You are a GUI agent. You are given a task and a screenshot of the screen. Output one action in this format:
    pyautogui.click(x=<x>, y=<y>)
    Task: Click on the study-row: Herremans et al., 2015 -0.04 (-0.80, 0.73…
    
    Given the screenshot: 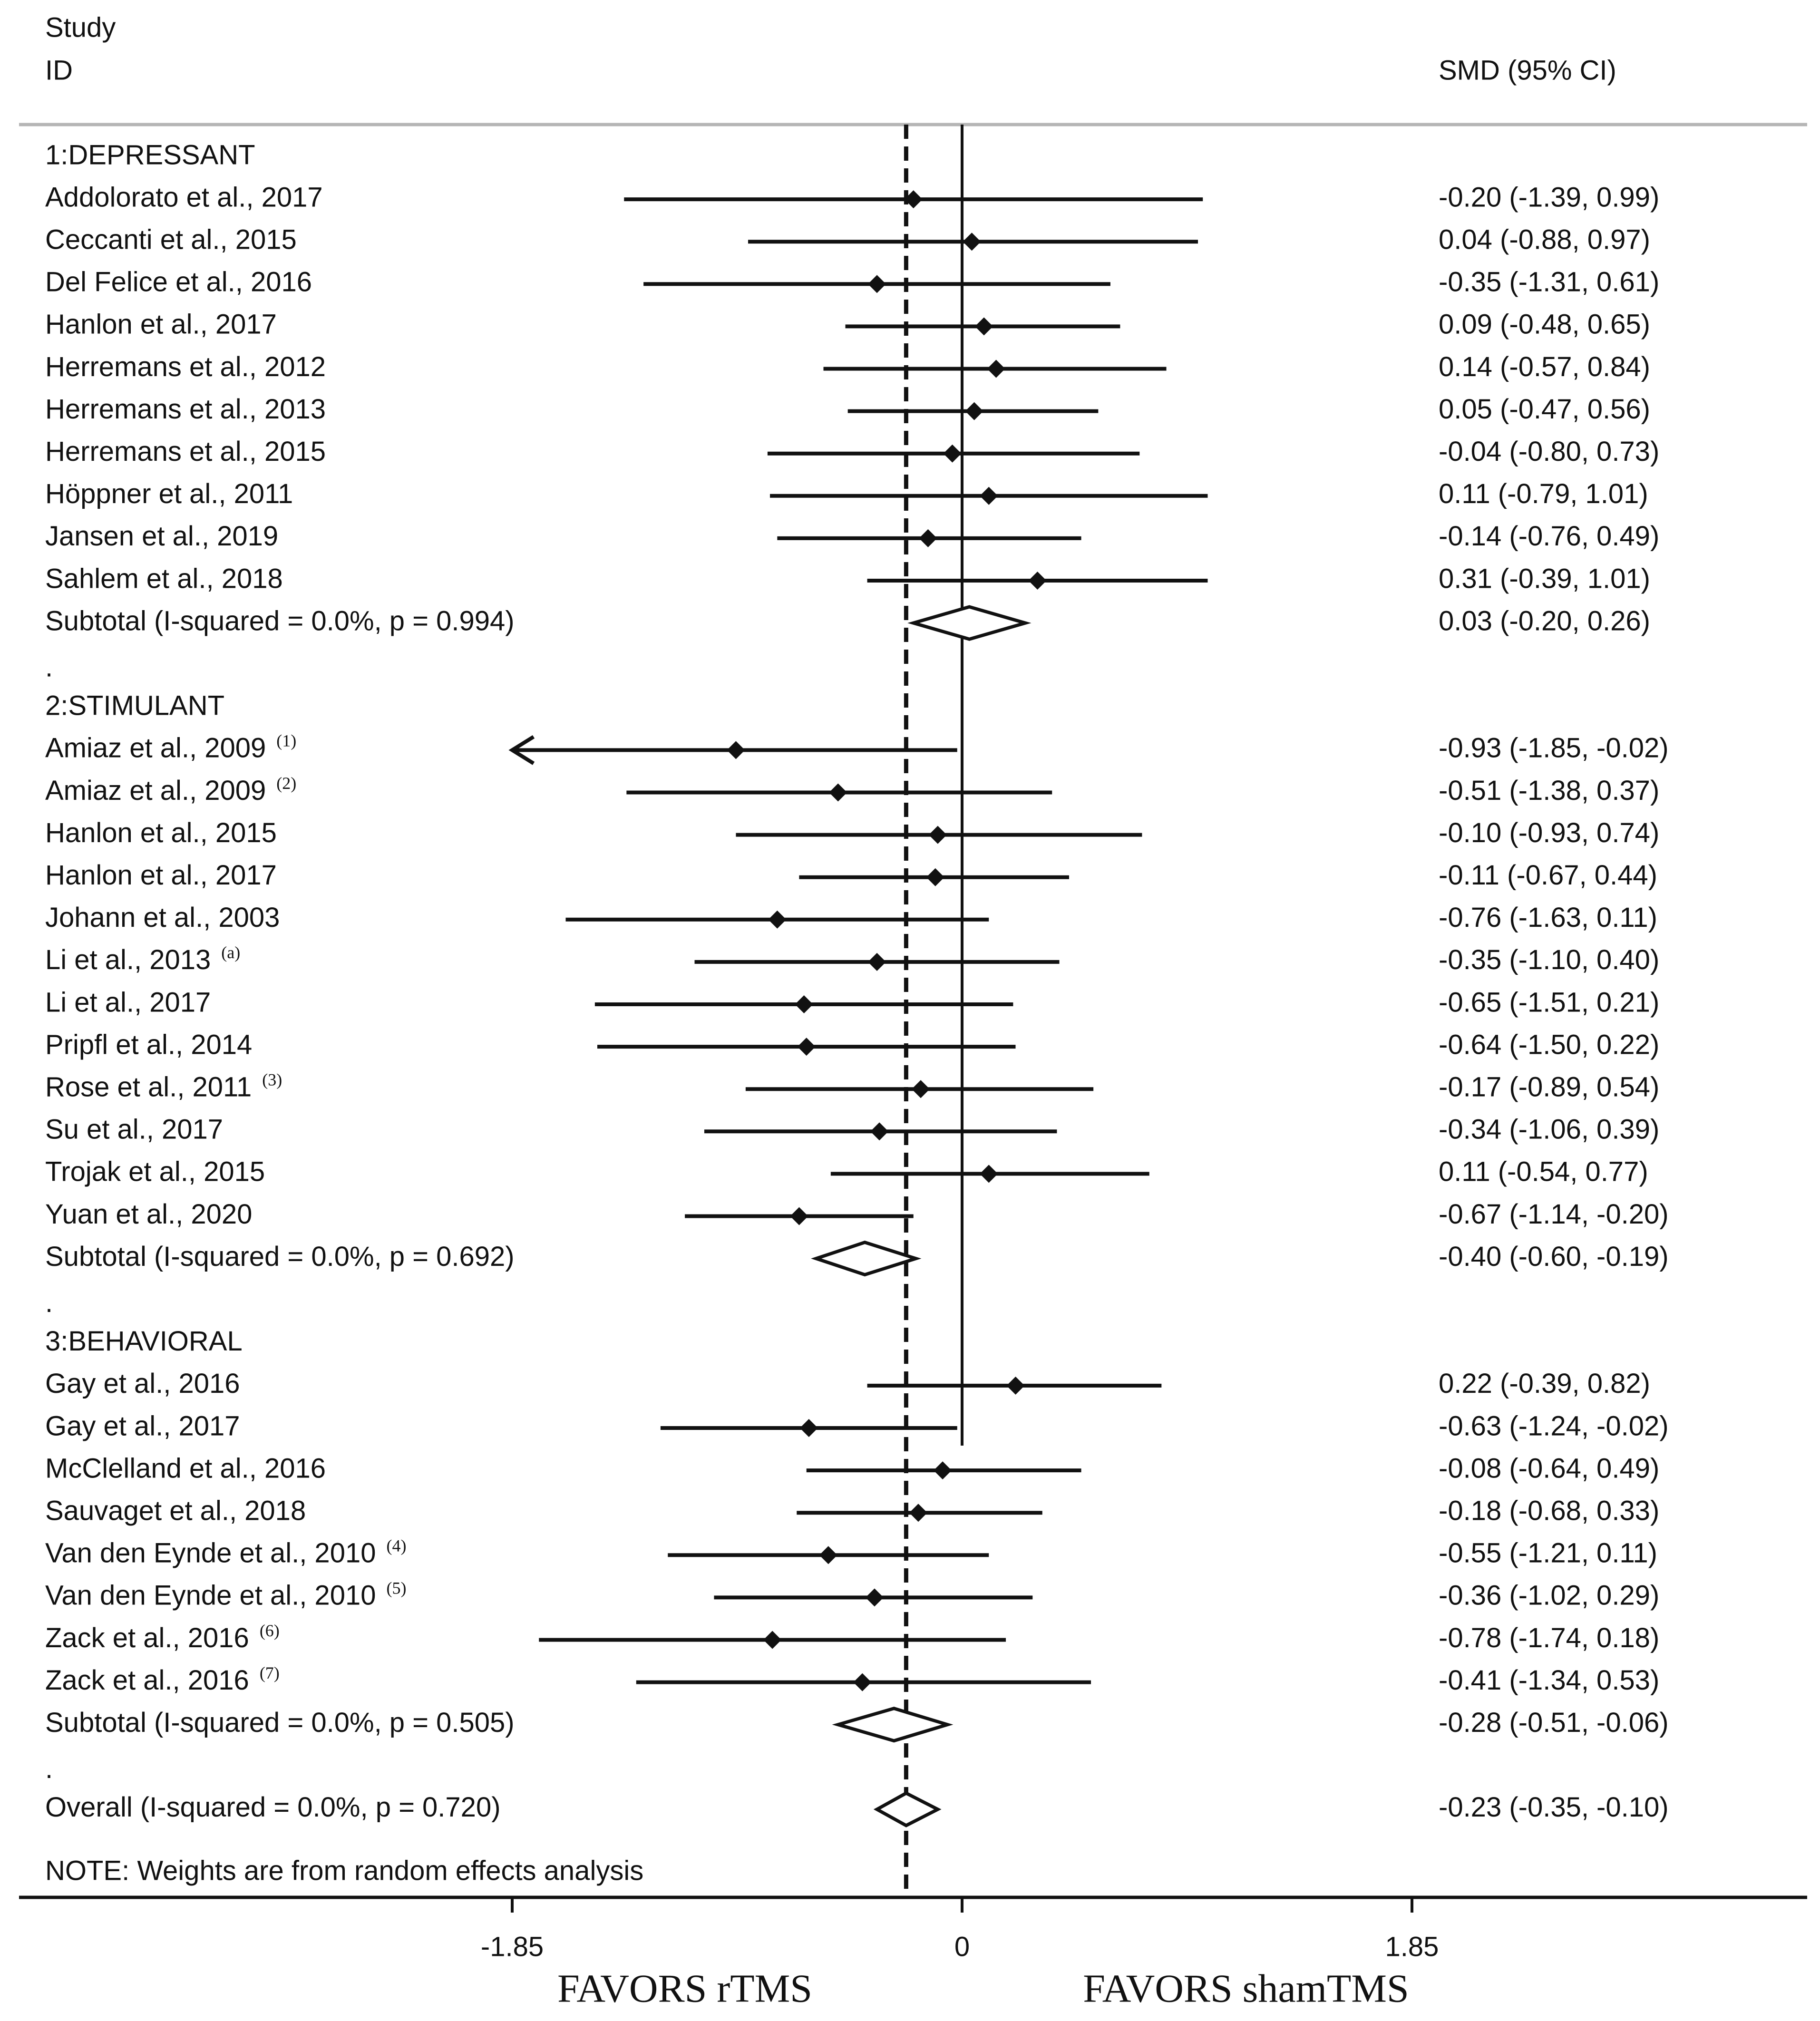 What is the action you would take?
    pyautogui.click(x=852, y=451)
    